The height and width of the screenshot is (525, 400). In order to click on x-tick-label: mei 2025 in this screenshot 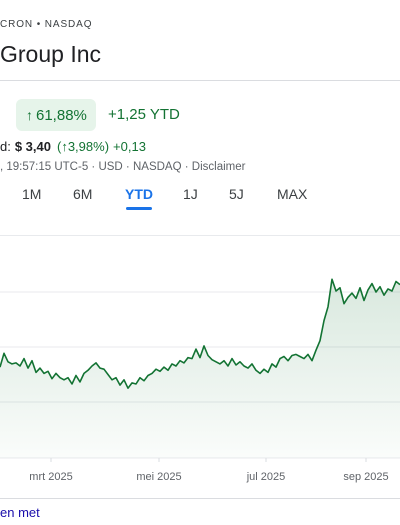, I will do `click(158, 477)`.